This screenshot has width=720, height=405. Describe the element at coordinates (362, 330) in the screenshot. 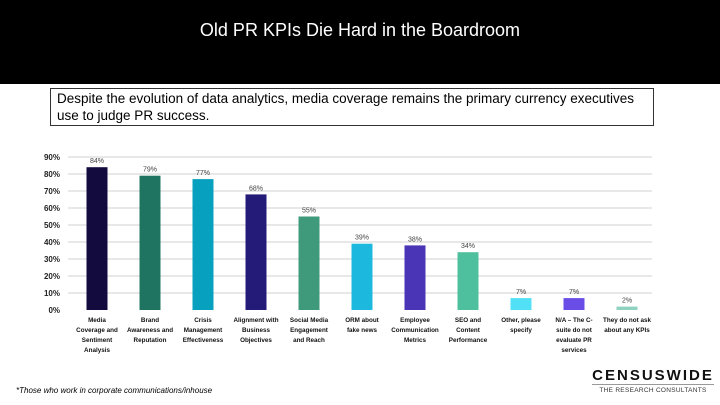

I see `x-tick-label: fake news` at that location.